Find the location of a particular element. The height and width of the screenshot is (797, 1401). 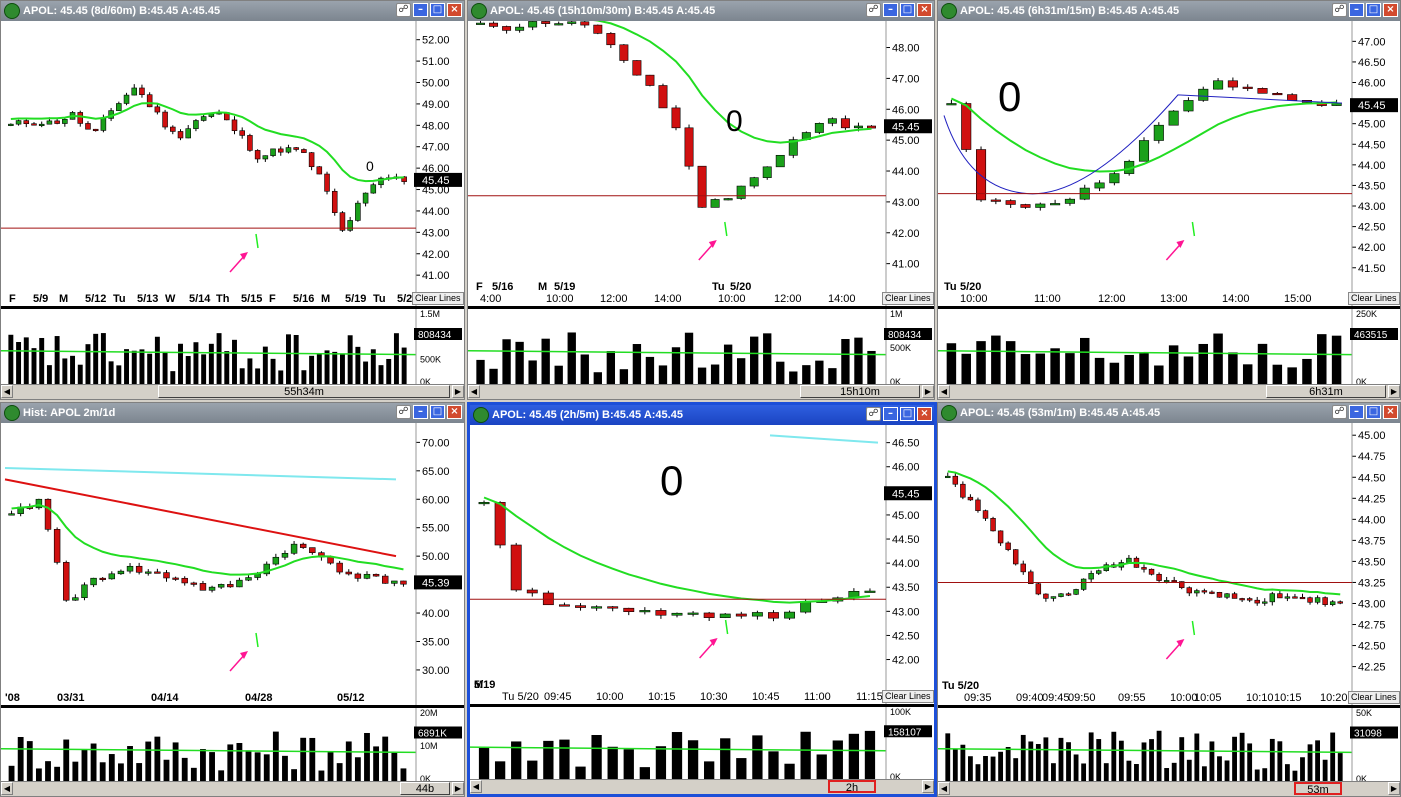

date-label: 5/19 is located at coordinates (355, 299).